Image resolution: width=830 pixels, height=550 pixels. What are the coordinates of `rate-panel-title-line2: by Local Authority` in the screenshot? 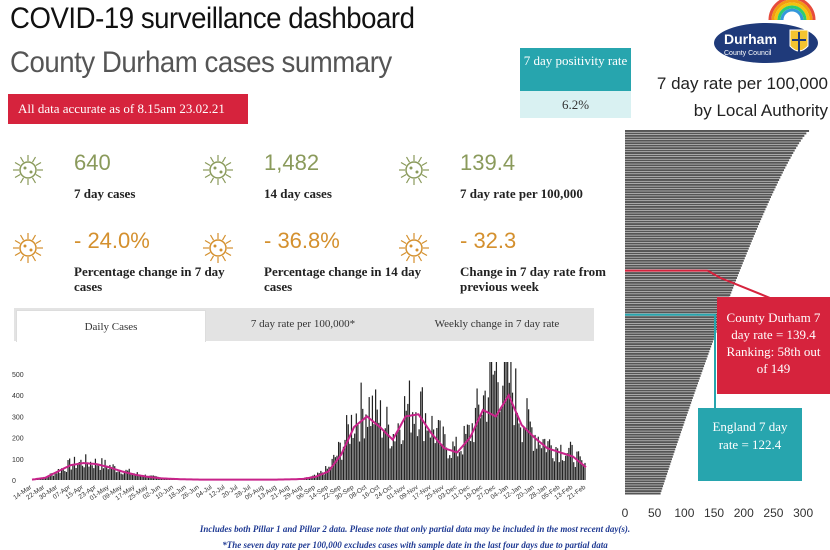 It's located at (734, 110).